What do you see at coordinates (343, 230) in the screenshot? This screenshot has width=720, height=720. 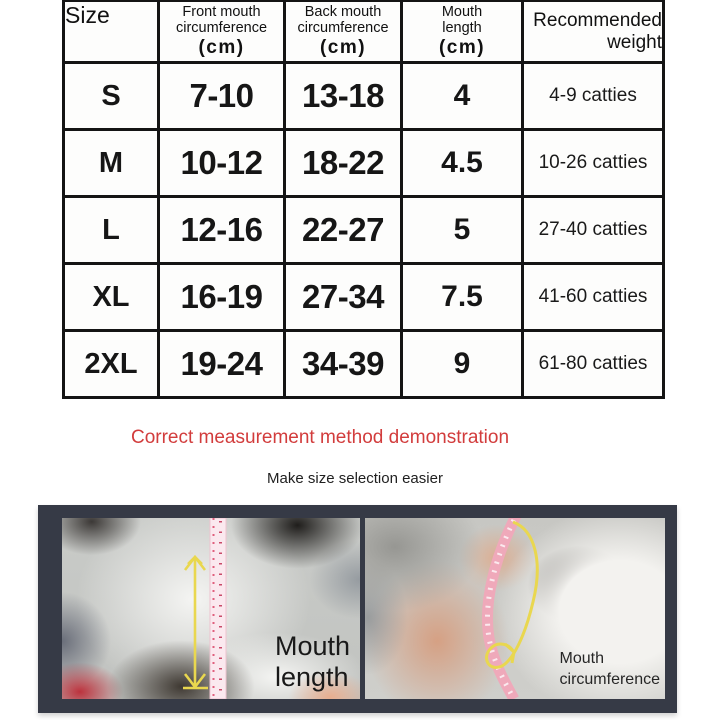 I see `cell-back: 22-27` at bounding box center [343, 230].